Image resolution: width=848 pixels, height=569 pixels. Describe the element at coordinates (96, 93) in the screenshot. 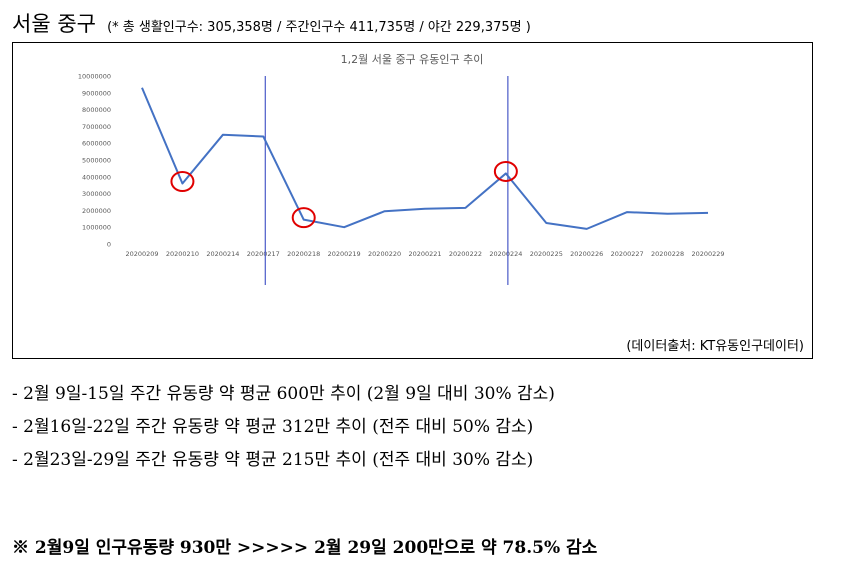

I see `y-tick-label: 9000000` at that location.